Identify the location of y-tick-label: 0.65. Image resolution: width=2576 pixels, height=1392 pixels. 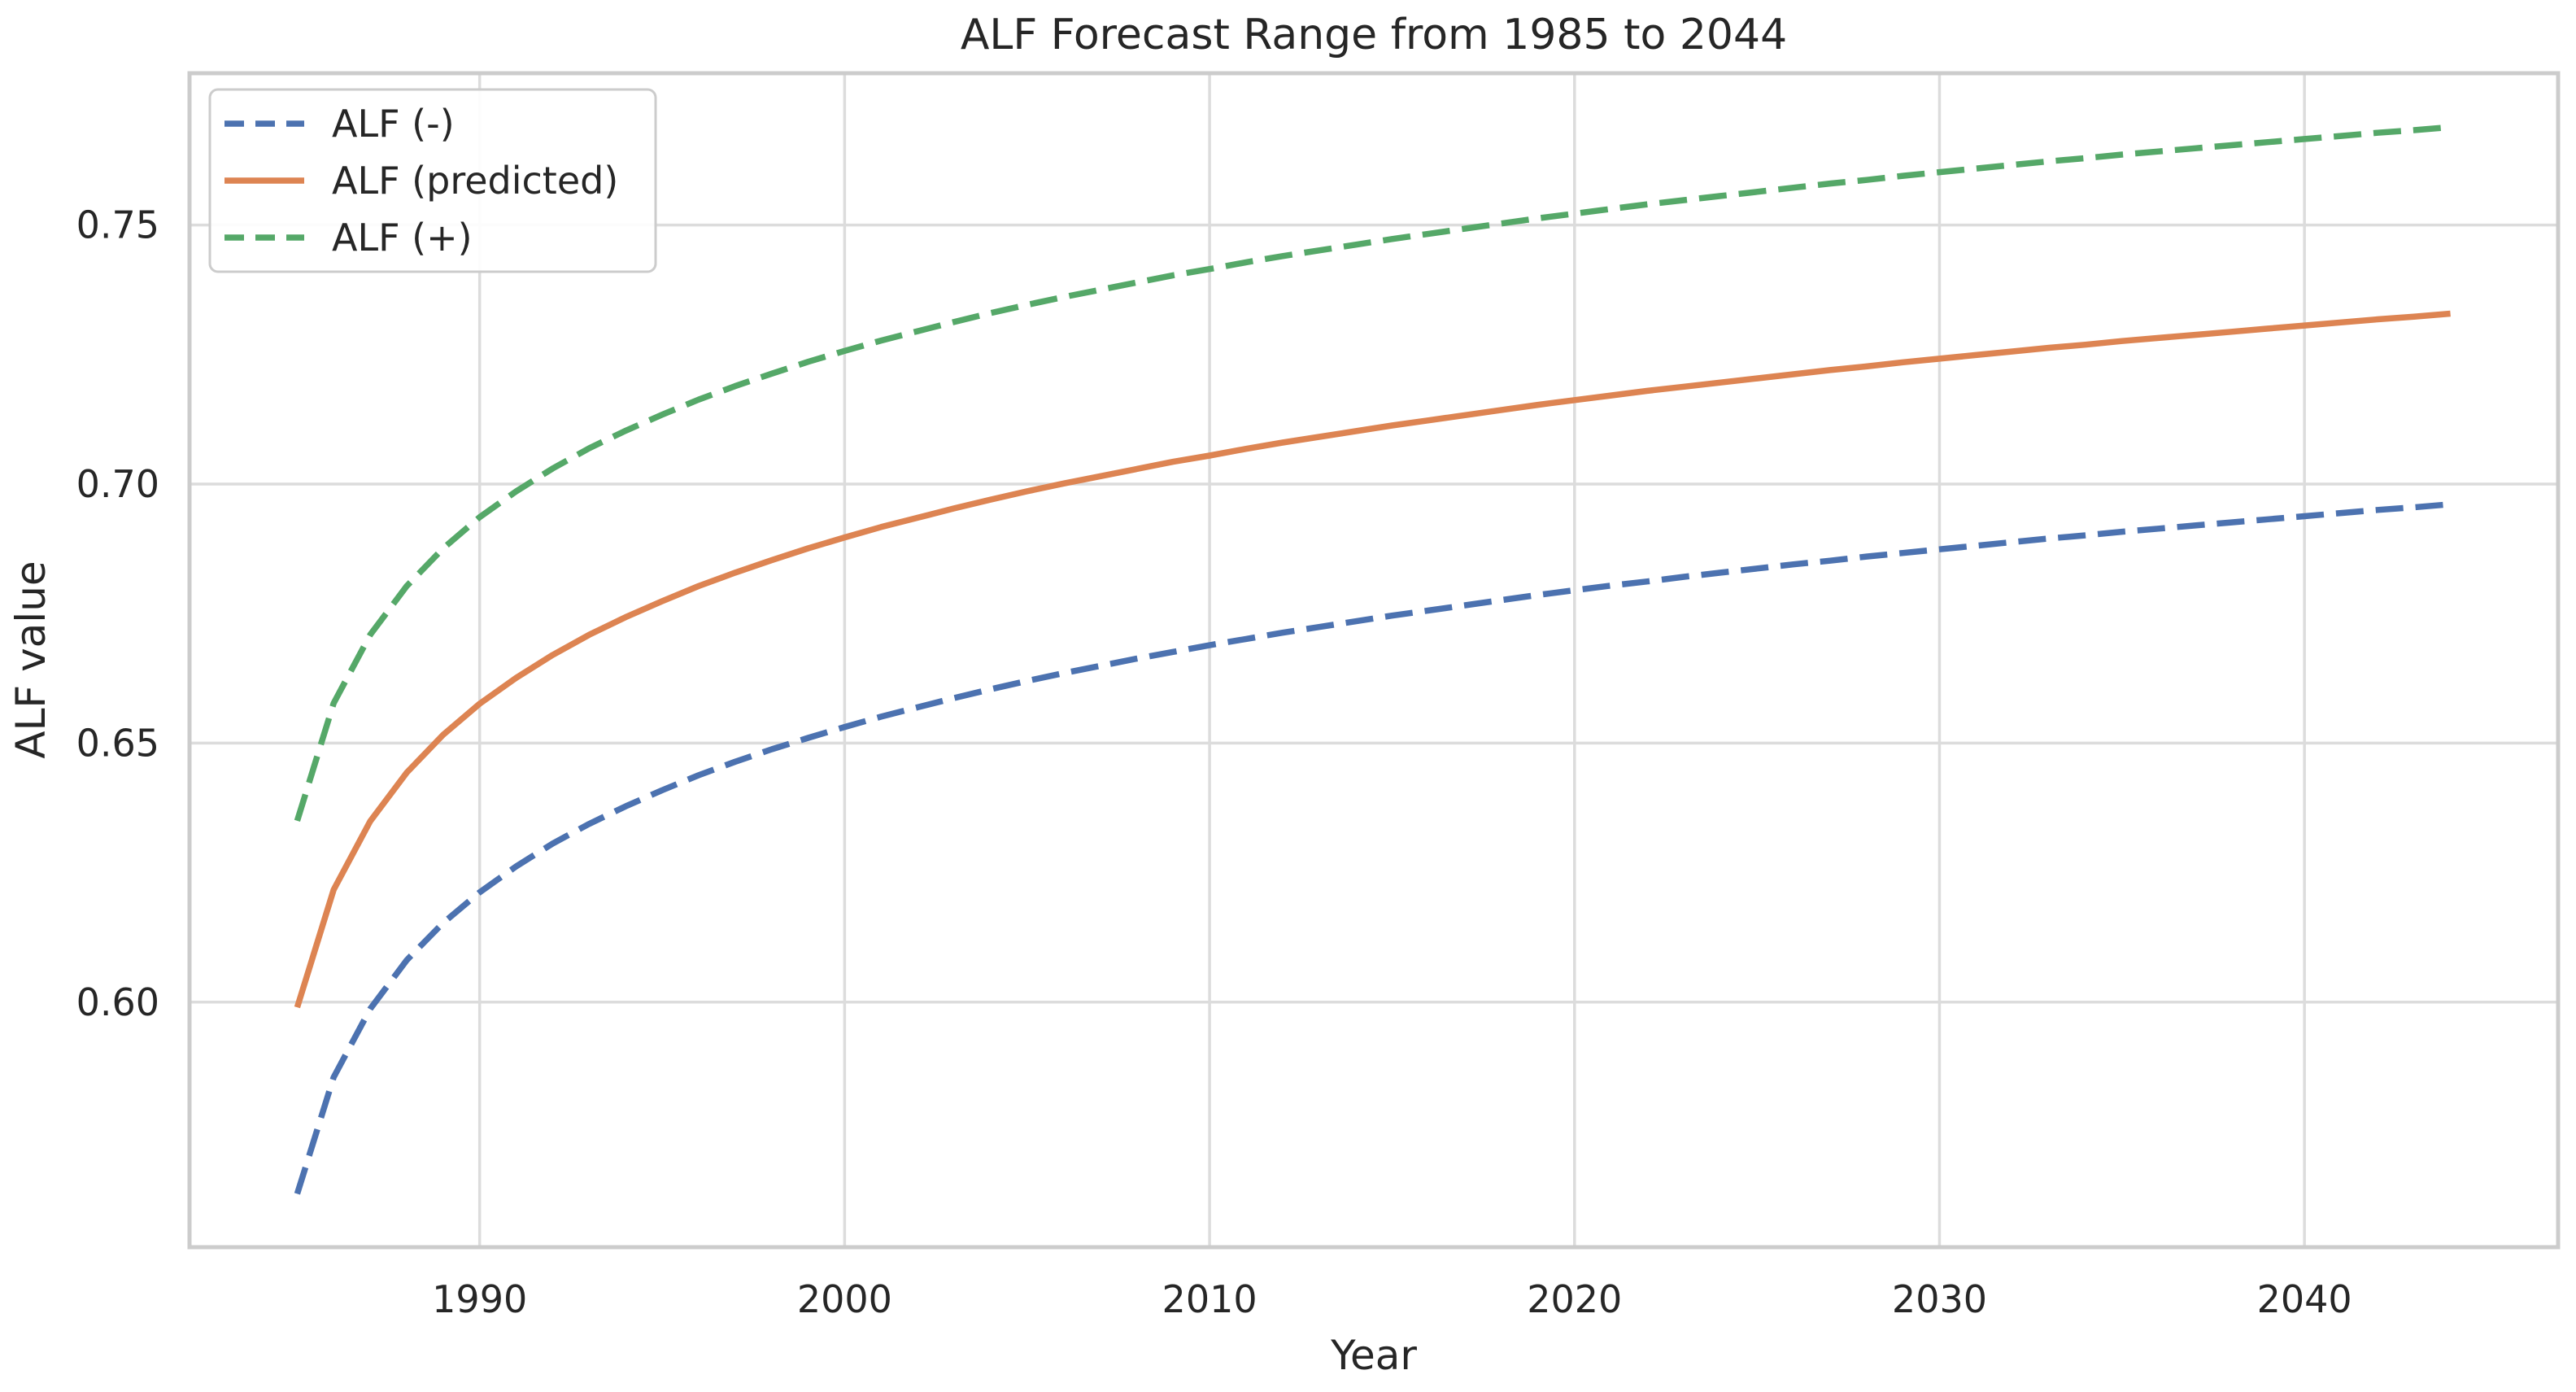
(117, 743).